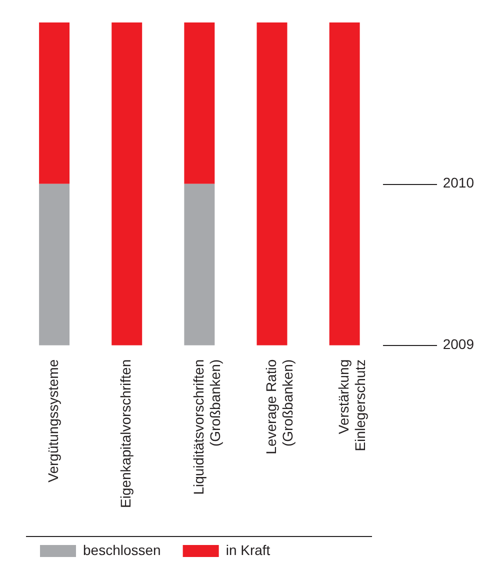  I want to click on y-tick-label: 2010, so click(458, 182).